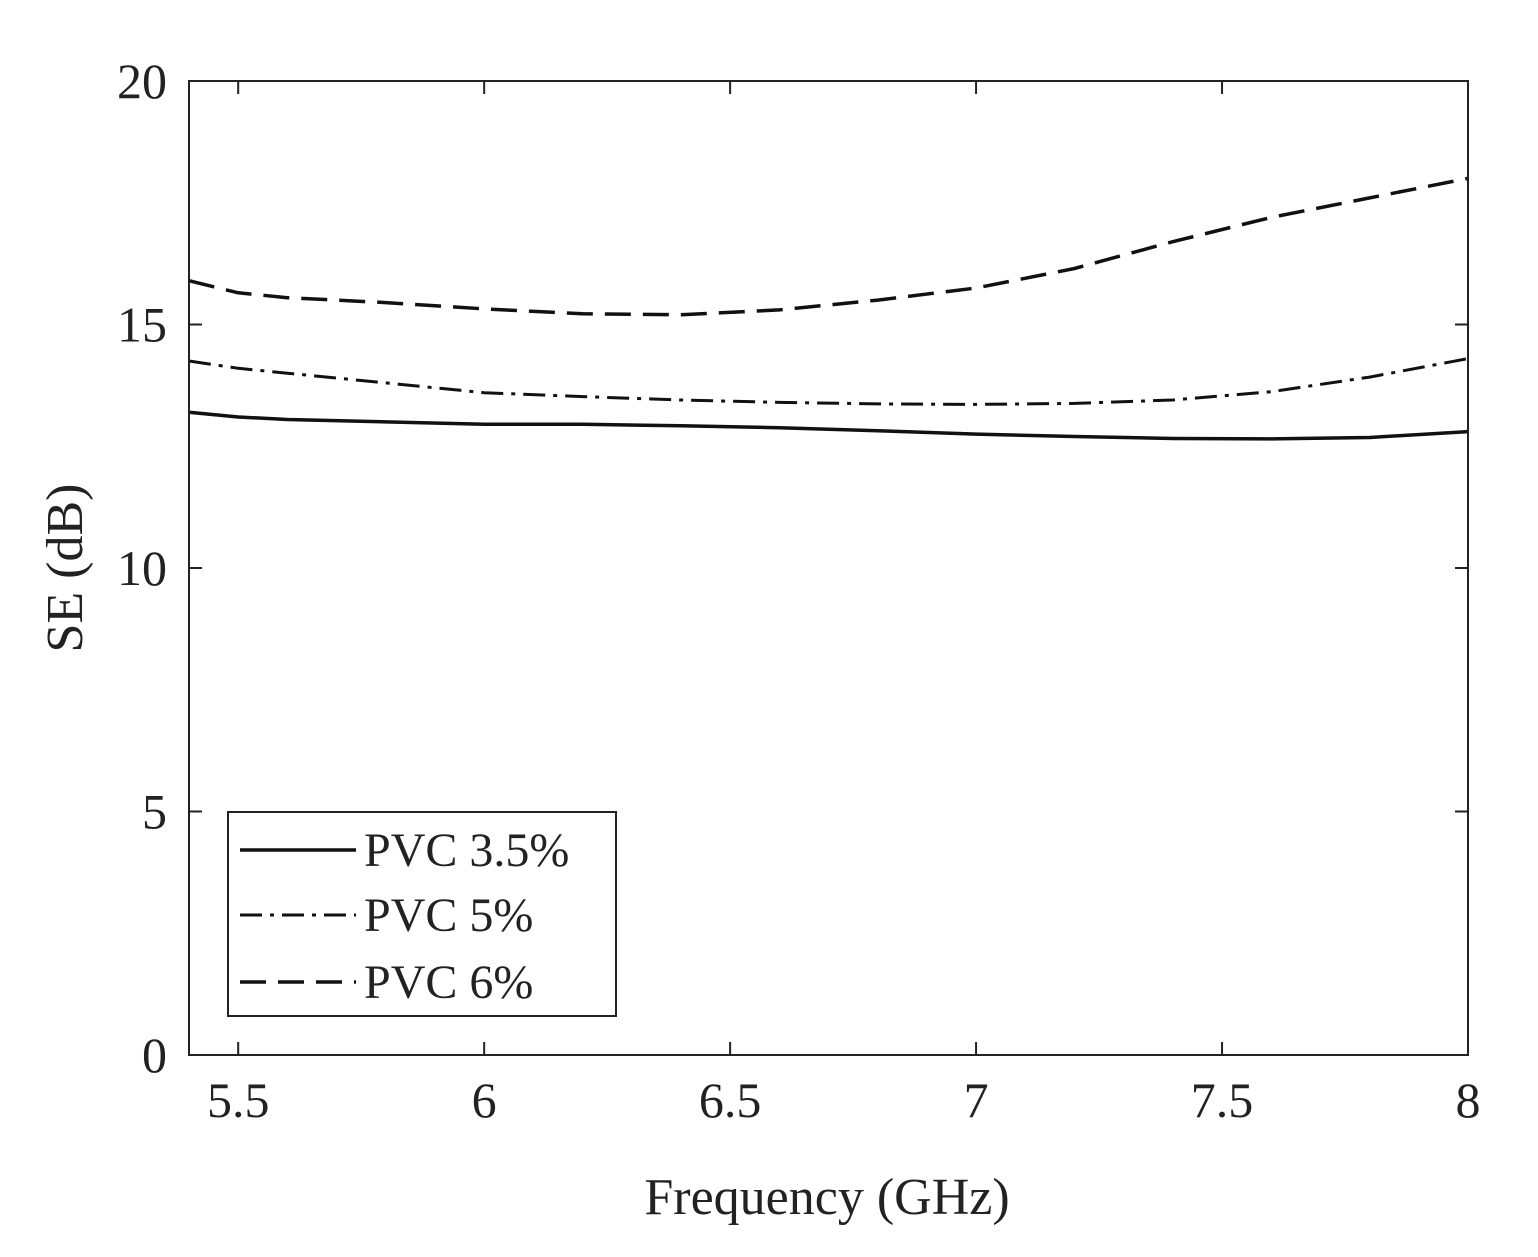 The height and width of the screenshot is (1257, 1538). What do you see at coordinates (238, 1100) in the screenshot?
I see `x-tick-label: 5.5` at bounding box center [238, 1100].